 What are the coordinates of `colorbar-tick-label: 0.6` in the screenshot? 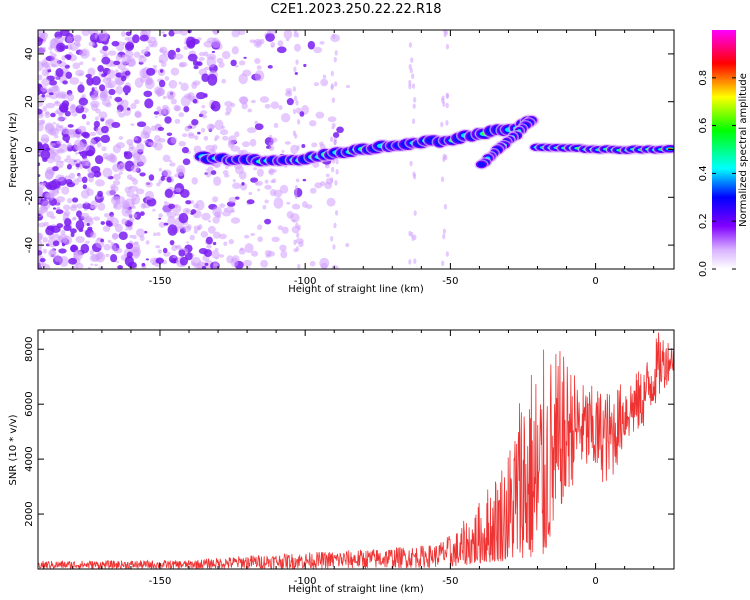 It's located at (703, 126).